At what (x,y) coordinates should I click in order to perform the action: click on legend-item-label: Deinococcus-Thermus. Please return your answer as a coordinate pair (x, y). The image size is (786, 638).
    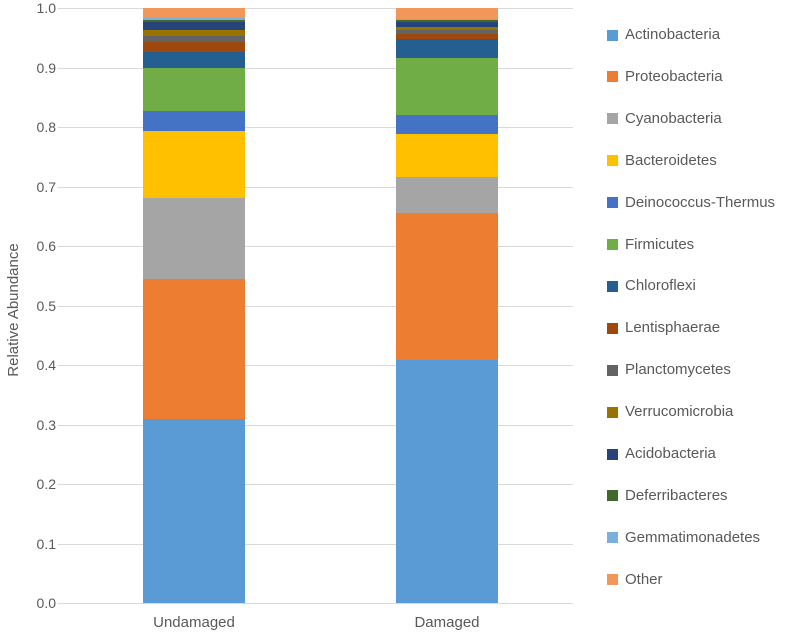
    Looking at the image, I should click on (700, 202).